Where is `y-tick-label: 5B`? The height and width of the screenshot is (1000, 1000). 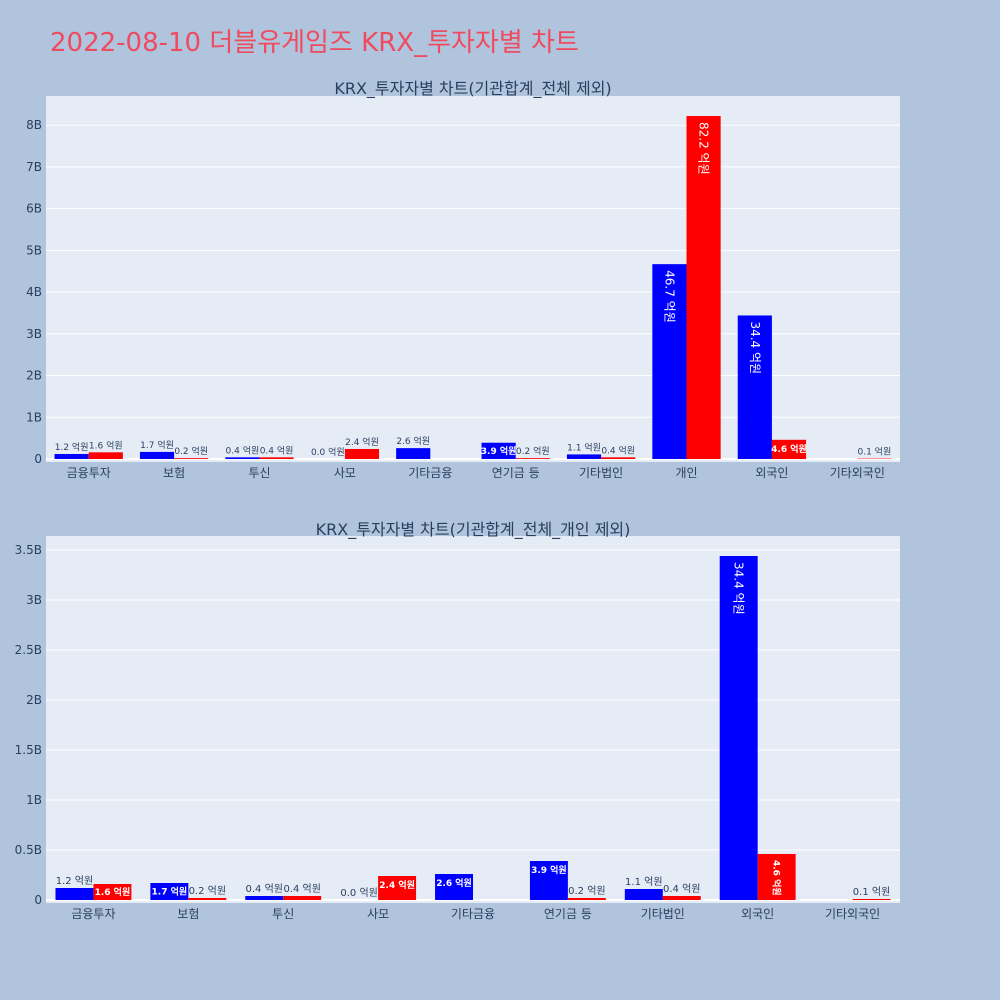 y-tick-label: 5B is located at coordinates (34, 250).